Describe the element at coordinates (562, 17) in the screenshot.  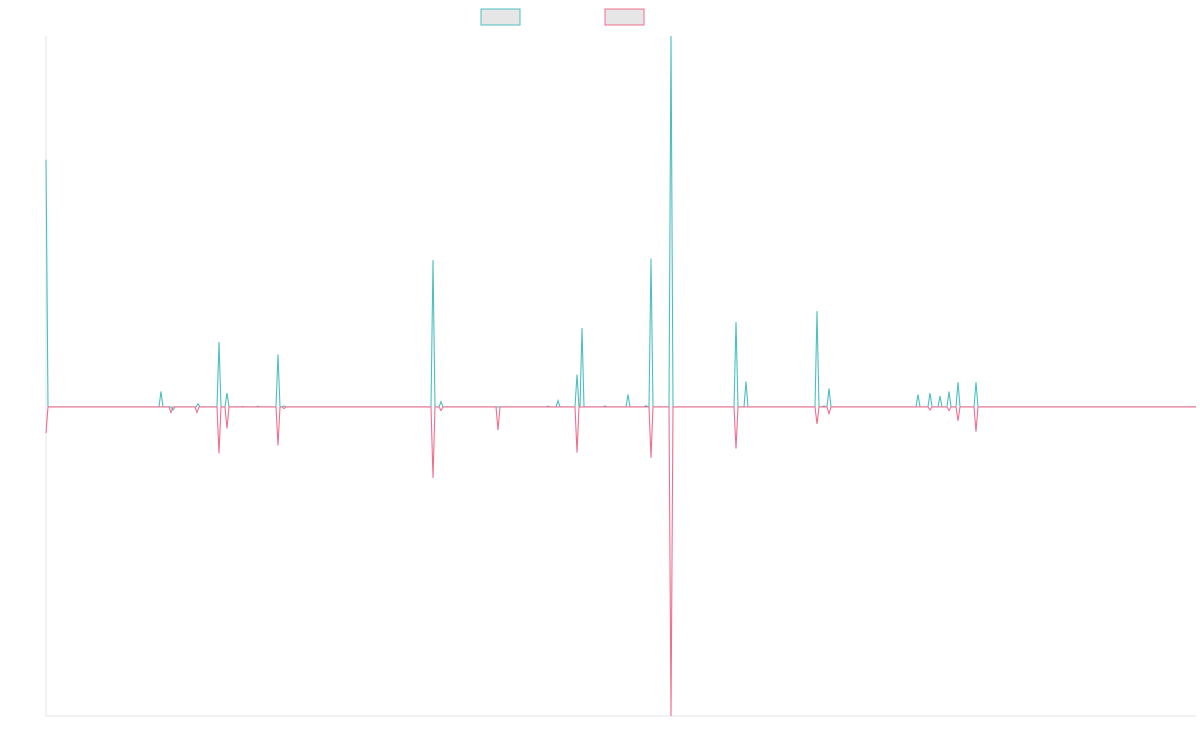
I see `legend` at that location.